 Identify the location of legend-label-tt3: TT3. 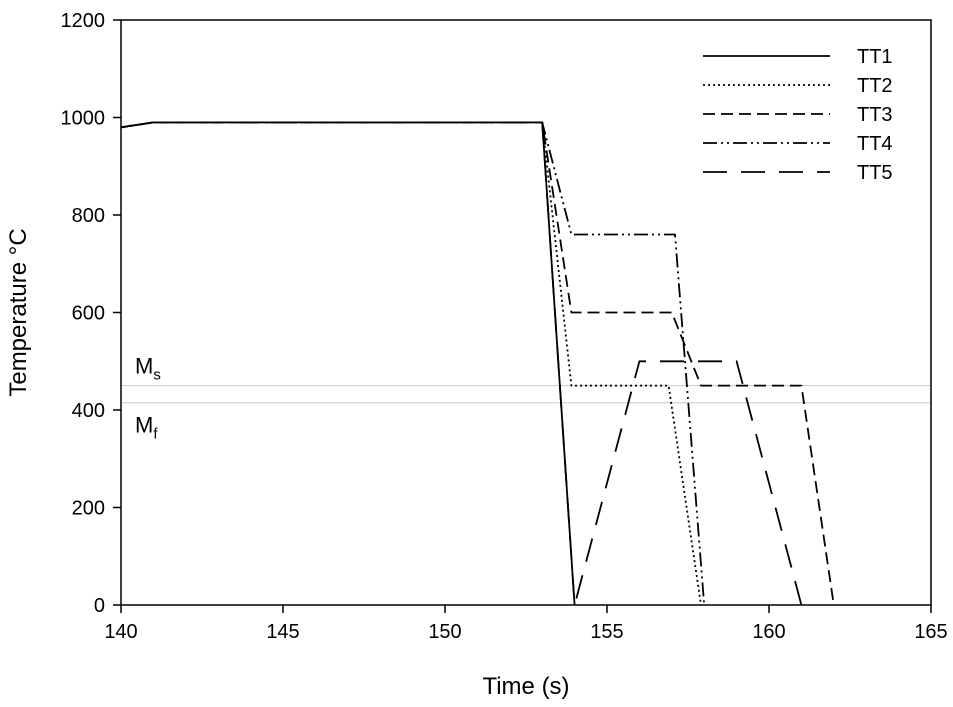
(875, 115).